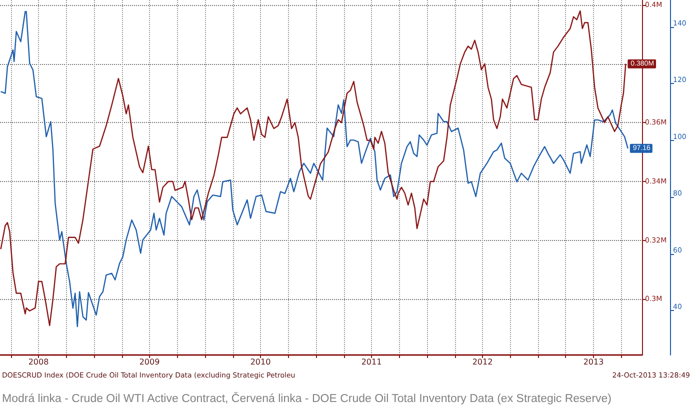 This screenshot has width=692, height=410. I want to click on text: Modrá linka - Crude Oil WTI Active Contract, Červená linka - DOE Crude Oil Total Inventory Data (ex Strategic Reserve), so click(307, 398).